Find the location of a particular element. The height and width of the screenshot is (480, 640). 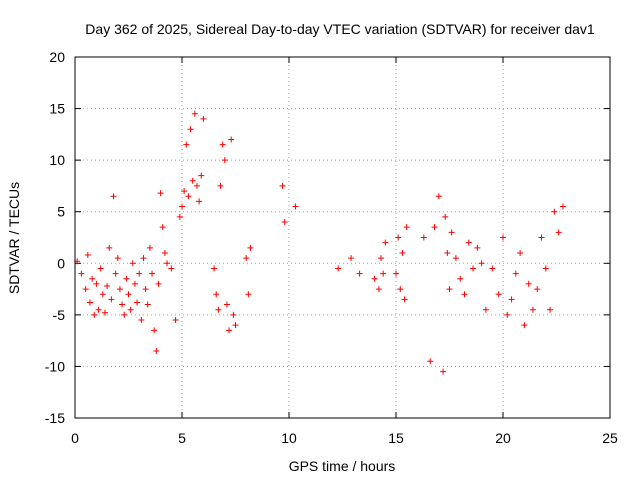

x-tick-label: 20 is located at coordinates (503, 438).